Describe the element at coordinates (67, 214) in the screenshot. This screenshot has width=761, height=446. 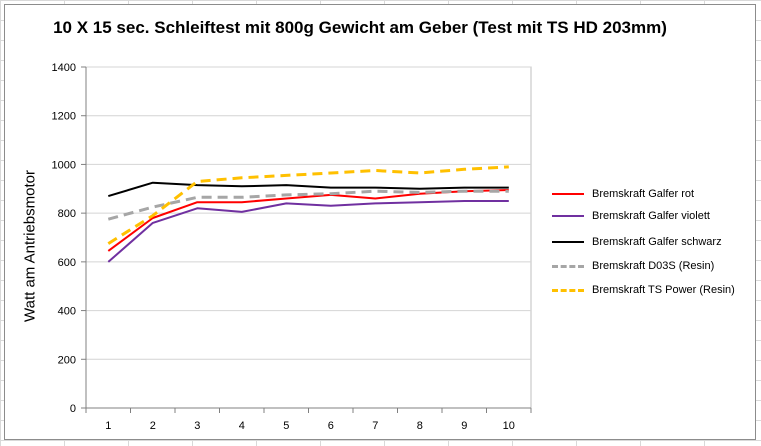
I see `y-tick-label: 800` at that location.